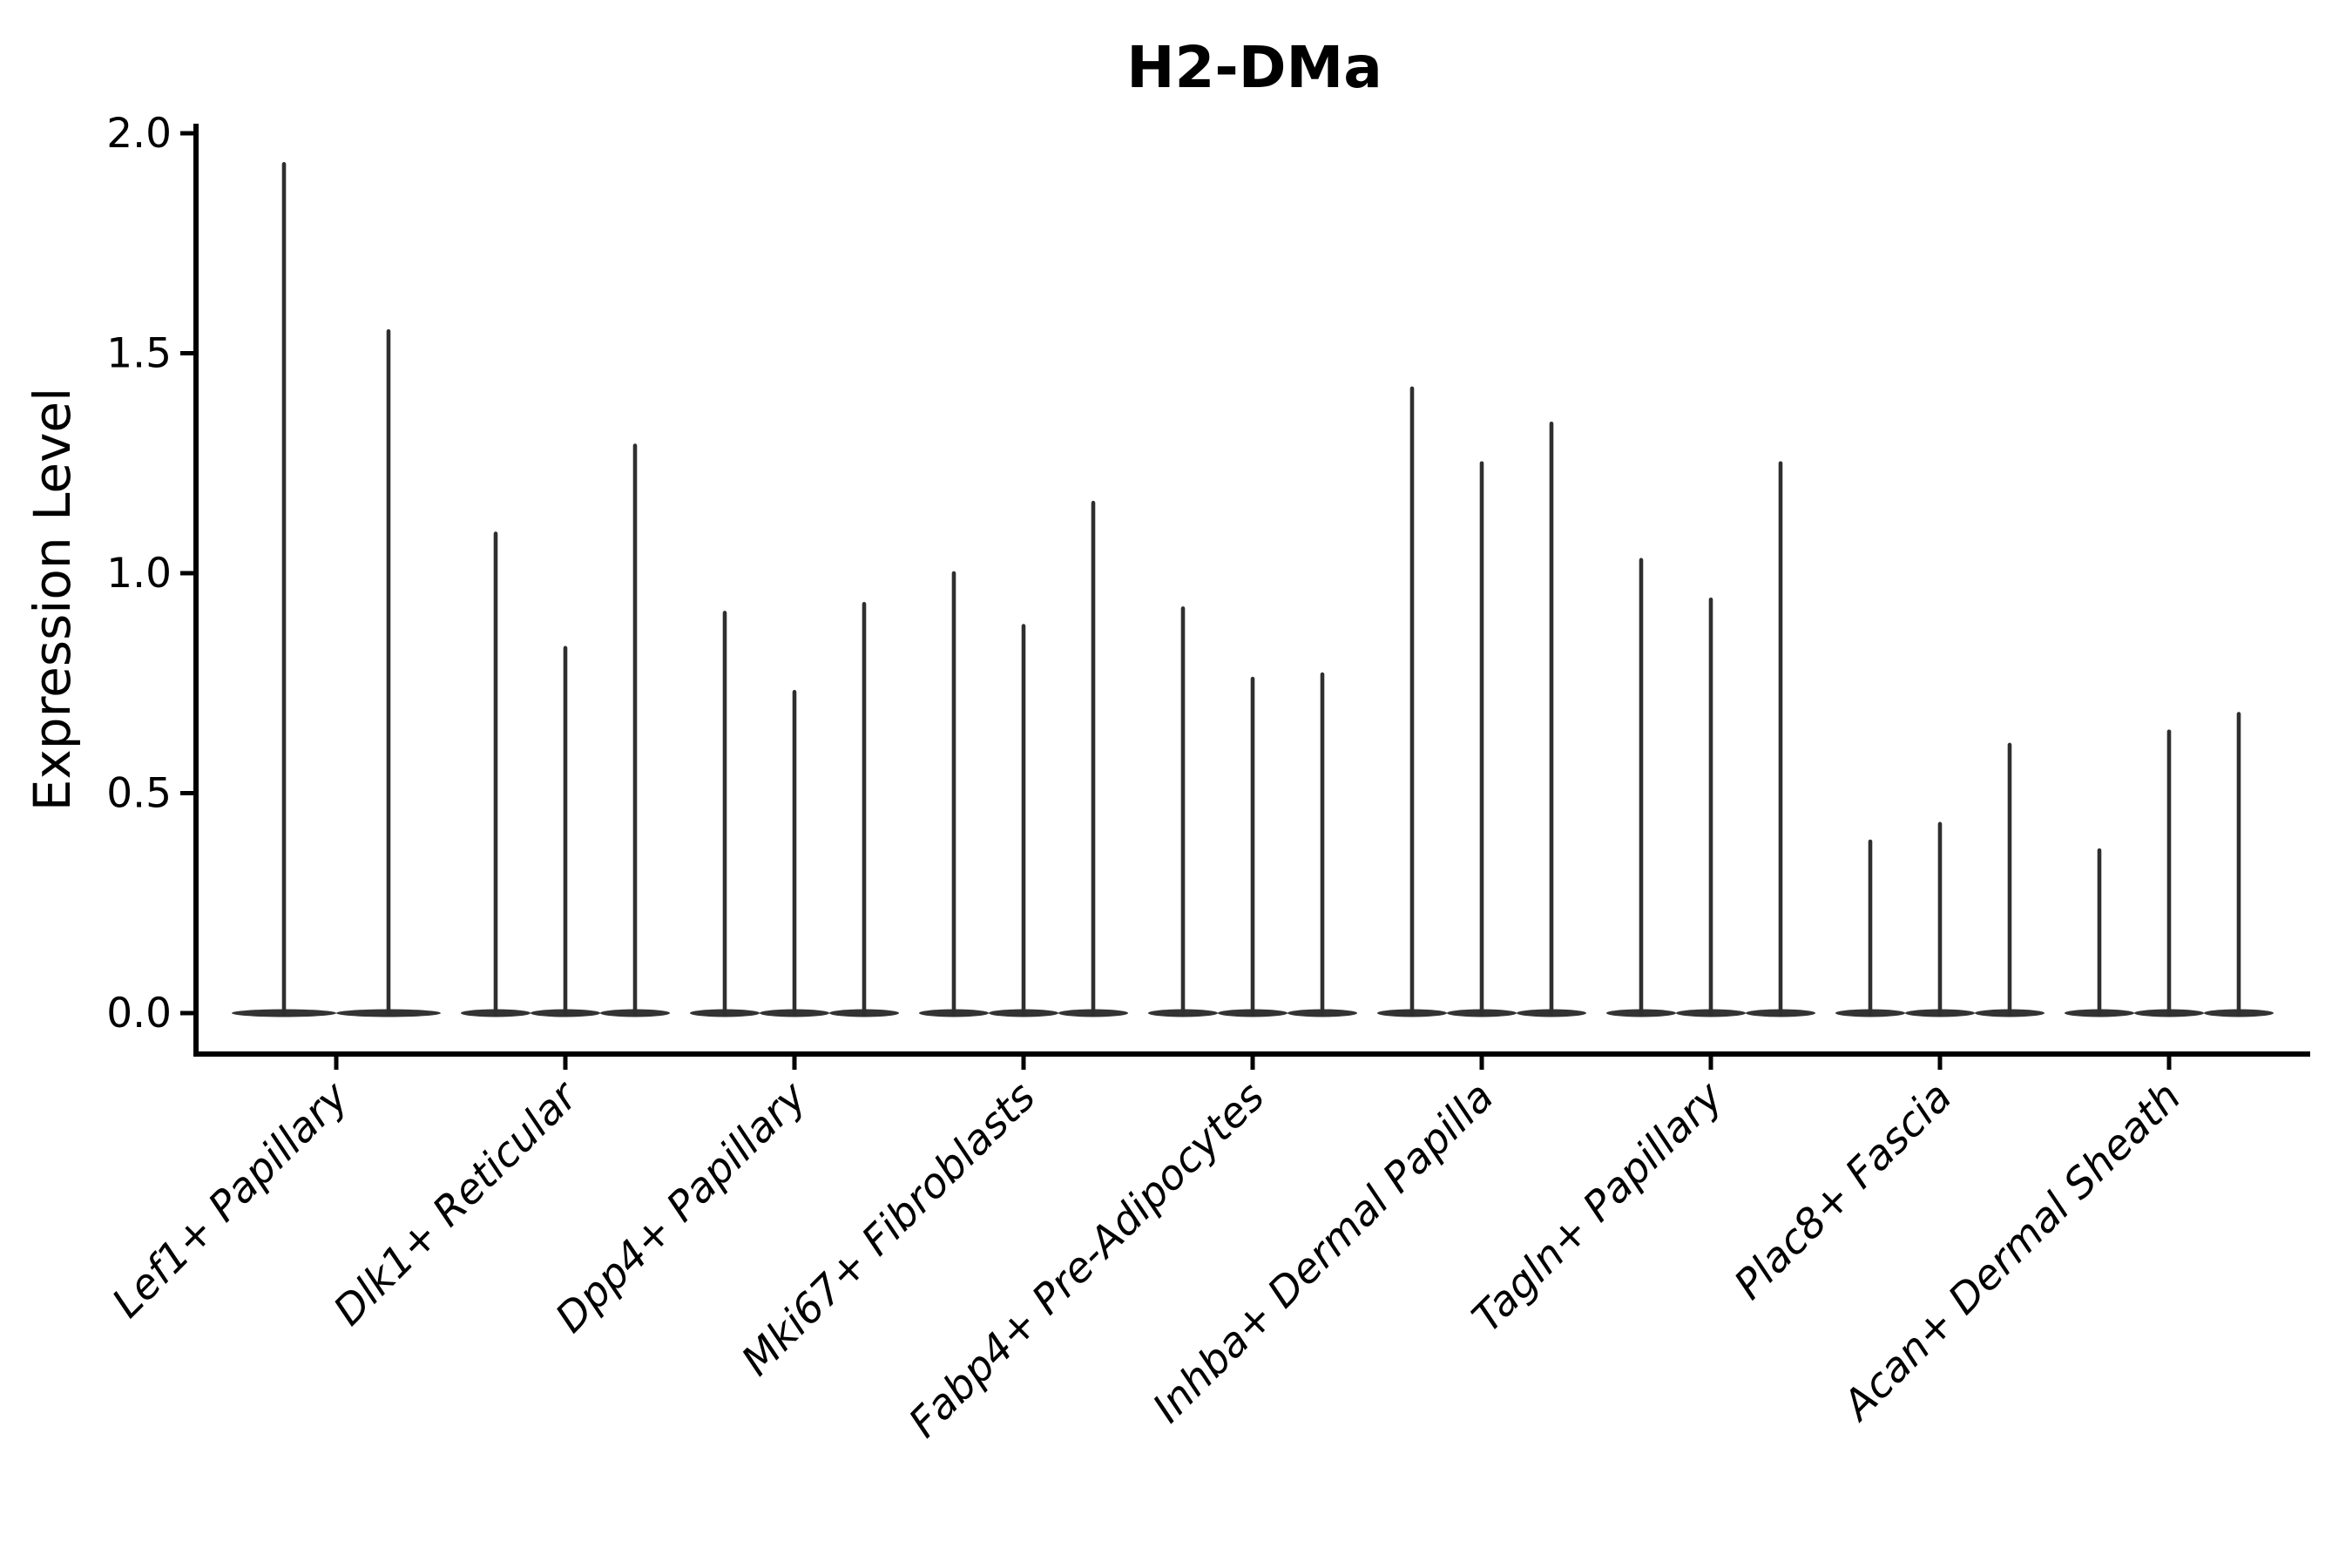 The image size is (2352, 1568). Describe the element at coordinates (139, 574) in the screenshot. I see `y-tick-label: 1.0` at that location.